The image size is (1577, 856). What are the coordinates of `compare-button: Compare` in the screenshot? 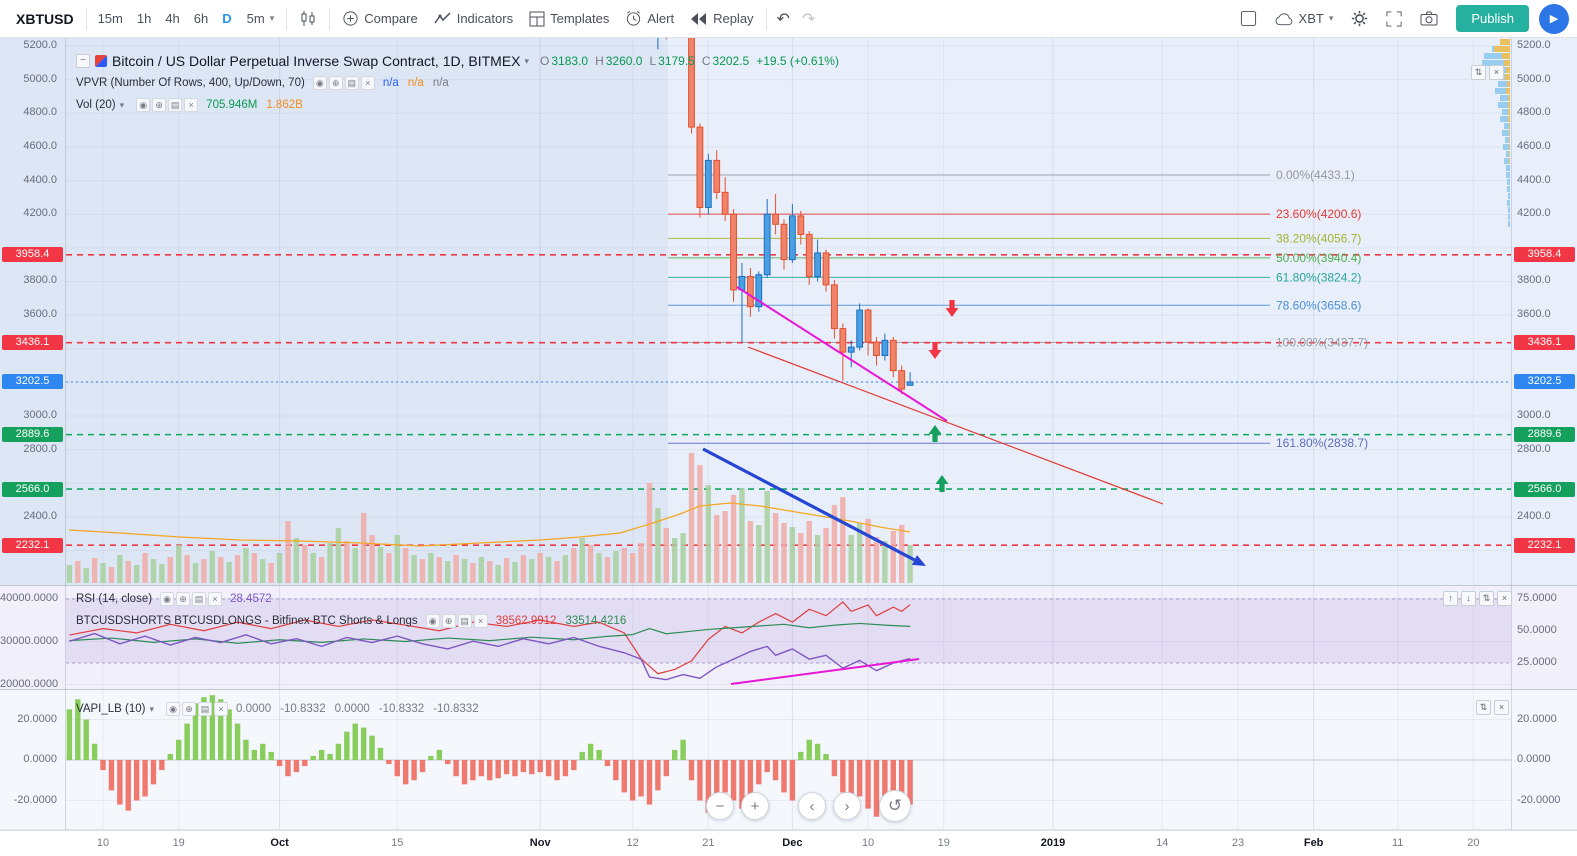 It's located at (379, 19).